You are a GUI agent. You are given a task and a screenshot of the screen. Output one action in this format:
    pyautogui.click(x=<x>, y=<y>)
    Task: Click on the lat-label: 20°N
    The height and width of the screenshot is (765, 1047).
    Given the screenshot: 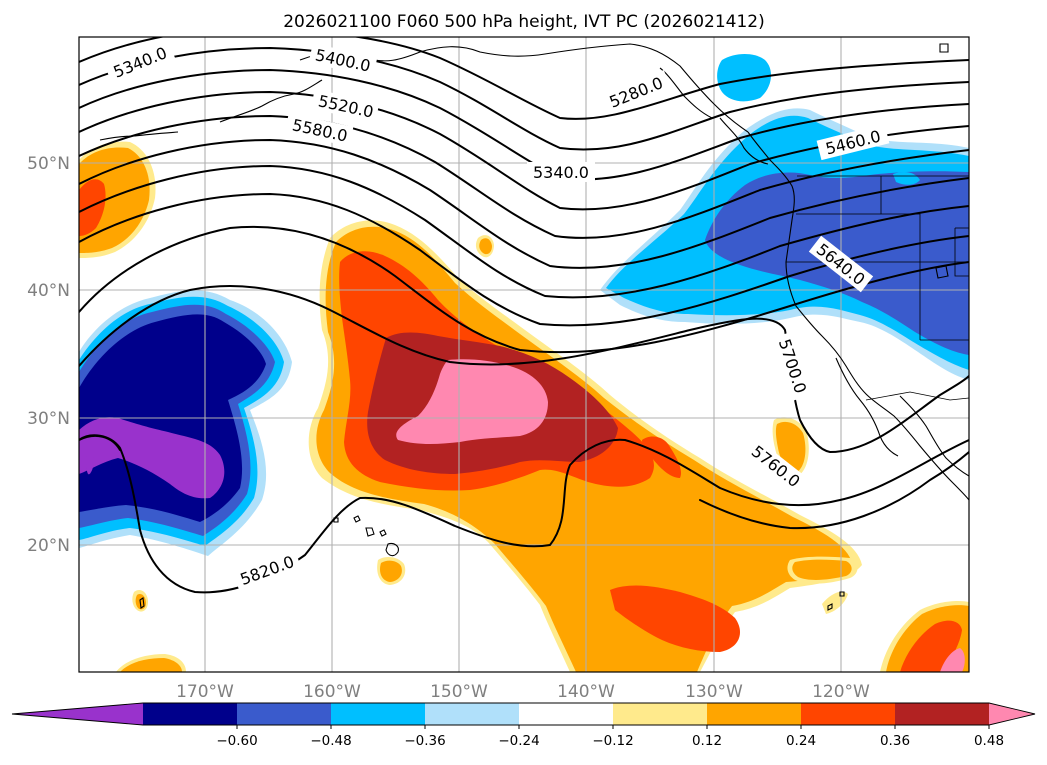 What is the action you would take?
    pyautogui.click(x=48, y=546)
    